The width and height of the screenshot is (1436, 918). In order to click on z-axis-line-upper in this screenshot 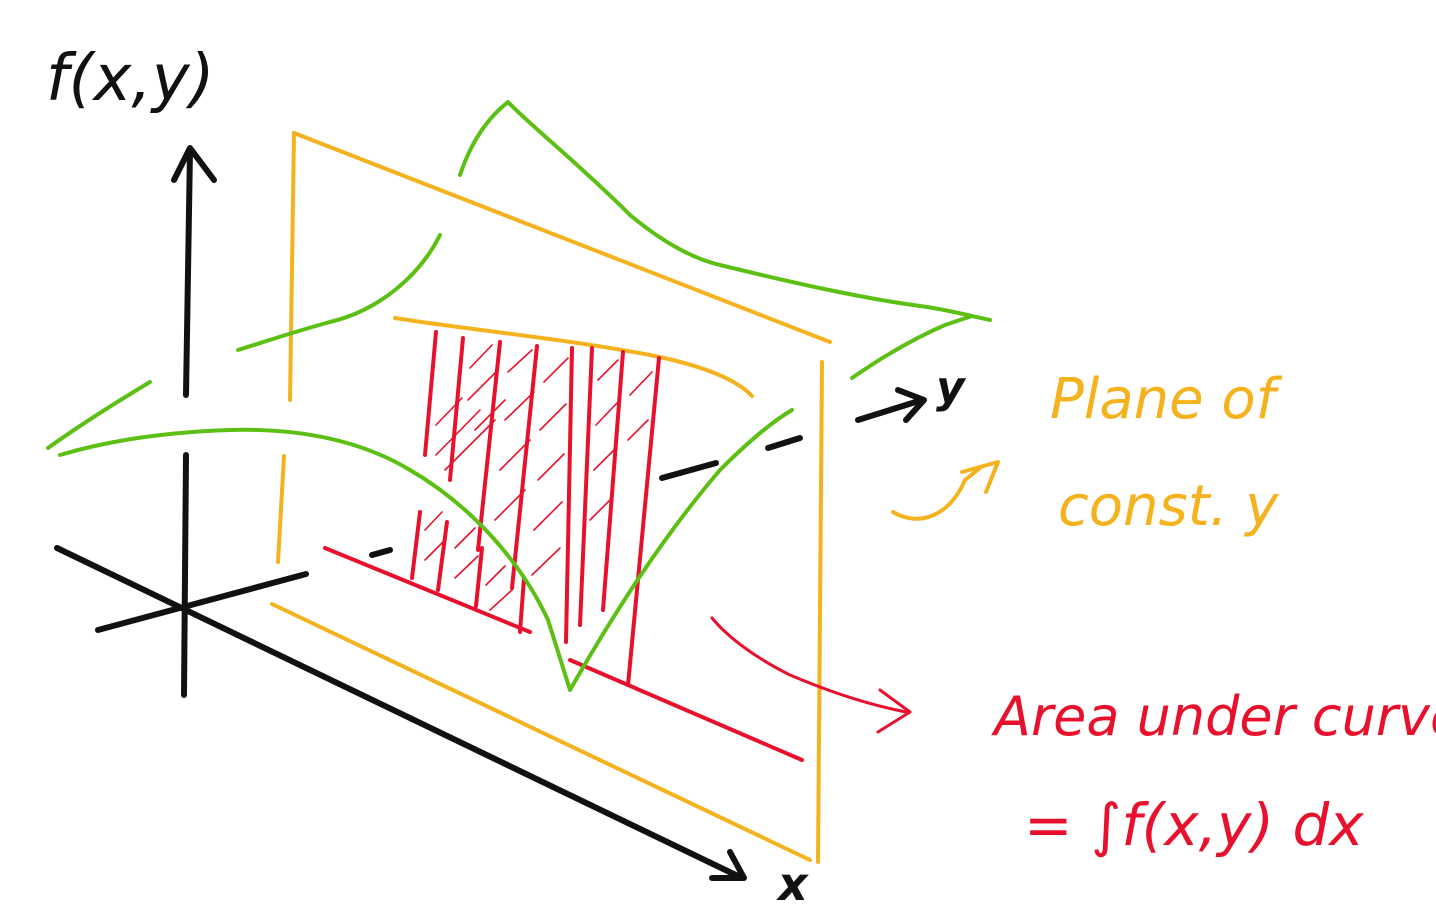, I will do `click(188, 272)`.